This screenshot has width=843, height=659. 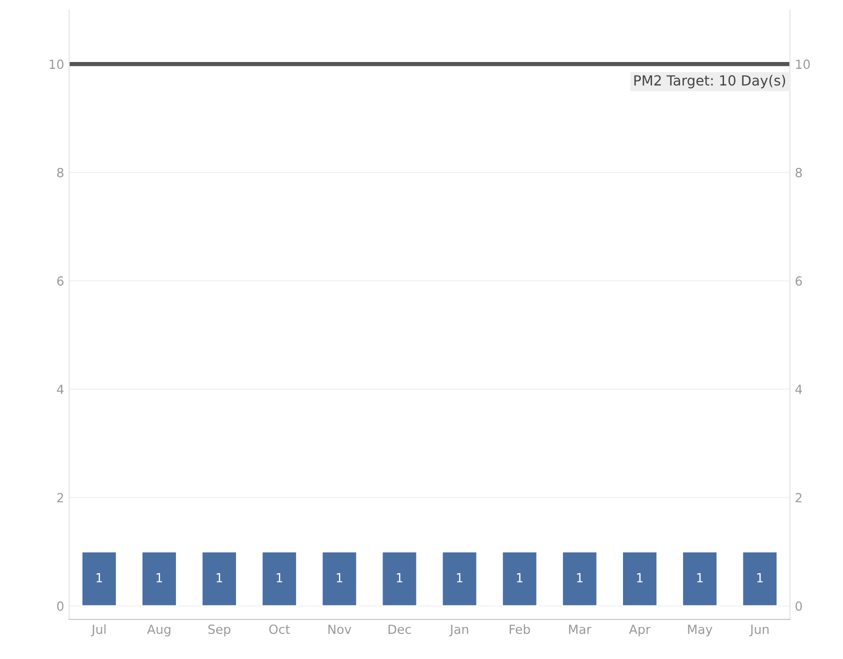 What do you see at coordinates (520, 629) in the screenshot?
I see `x-tick-label: Feb` at bounding box center [520, 629].